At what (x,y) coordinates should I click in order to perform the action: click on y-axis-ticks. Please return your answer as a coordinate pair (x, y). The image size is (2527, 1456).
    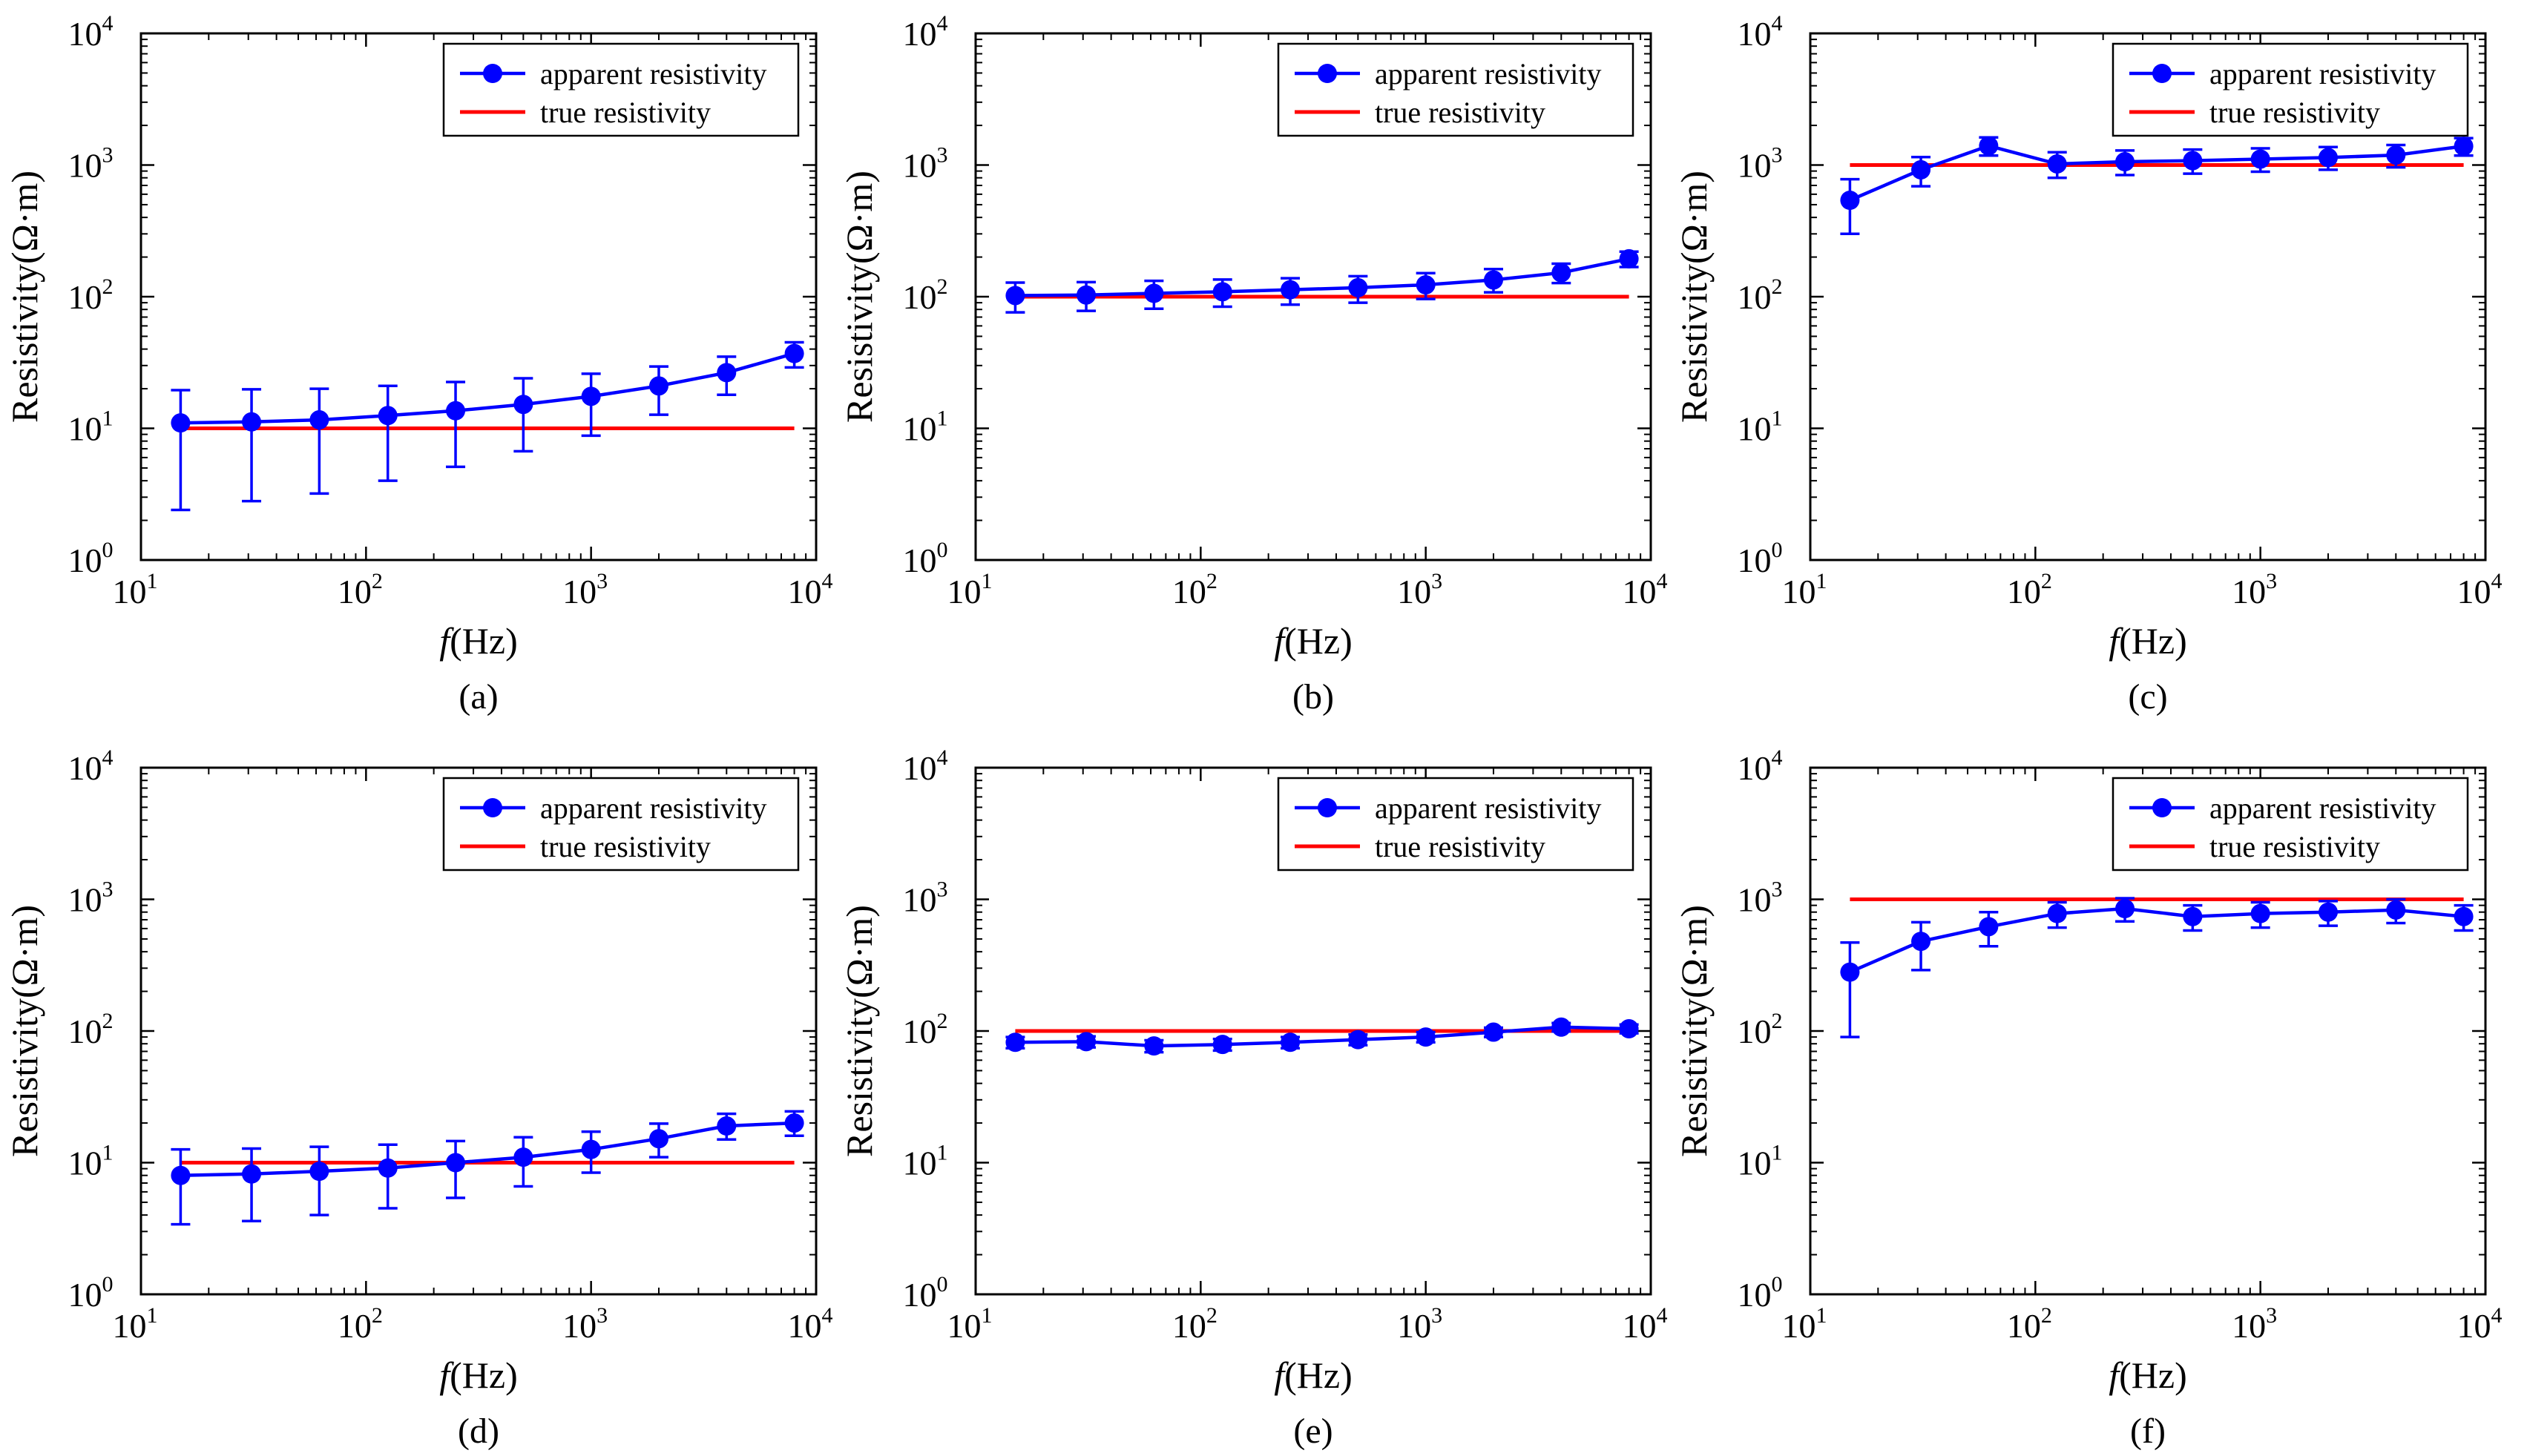
    Looking at the image, I should click on (2147, 296).